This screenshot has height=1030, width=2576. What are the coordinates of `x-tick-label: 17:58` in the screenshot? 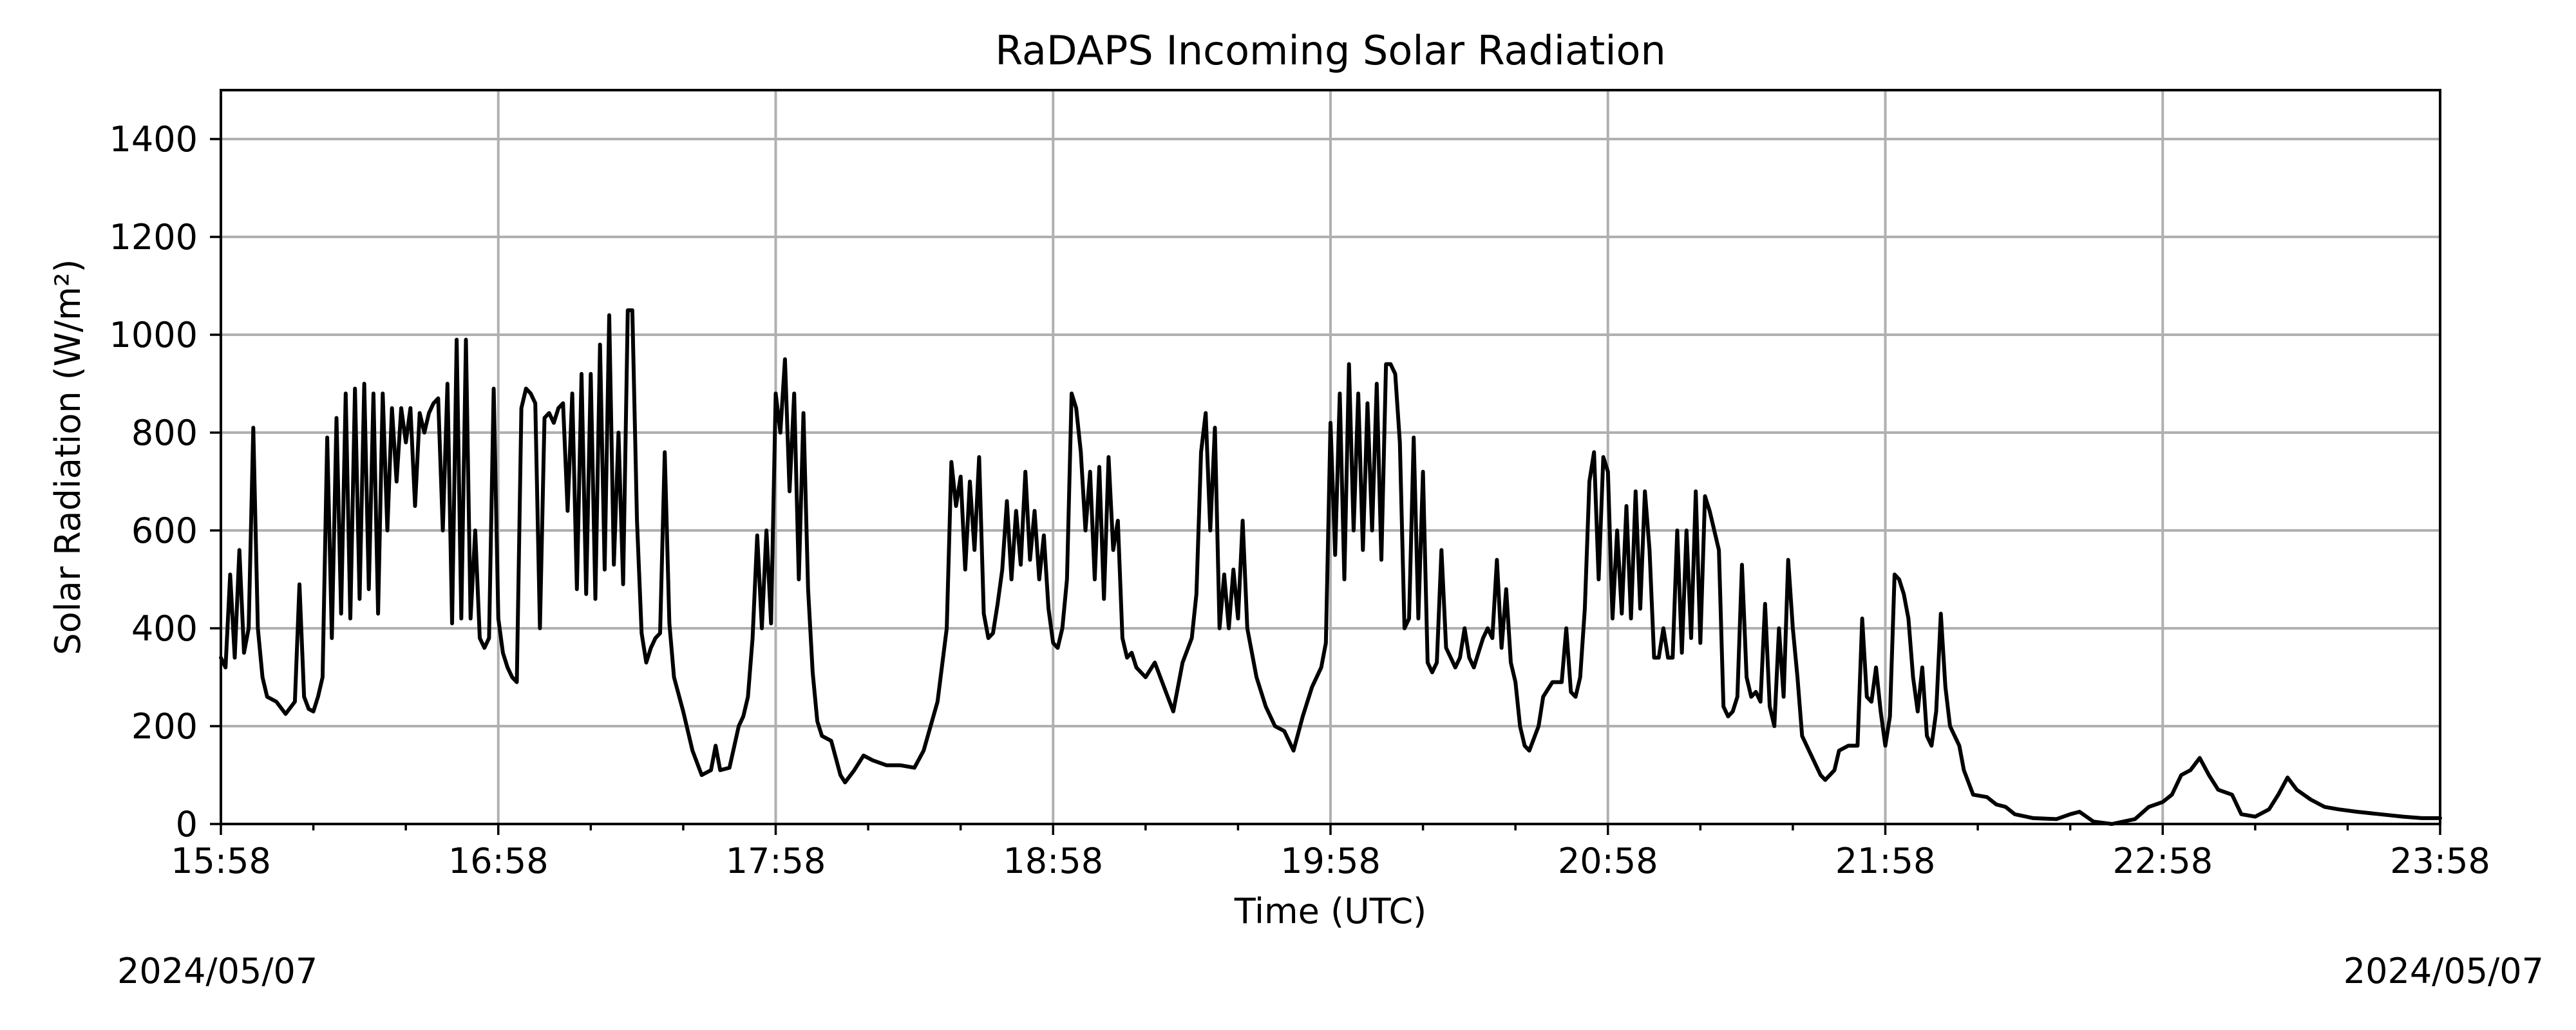 It's located at (776, 861).